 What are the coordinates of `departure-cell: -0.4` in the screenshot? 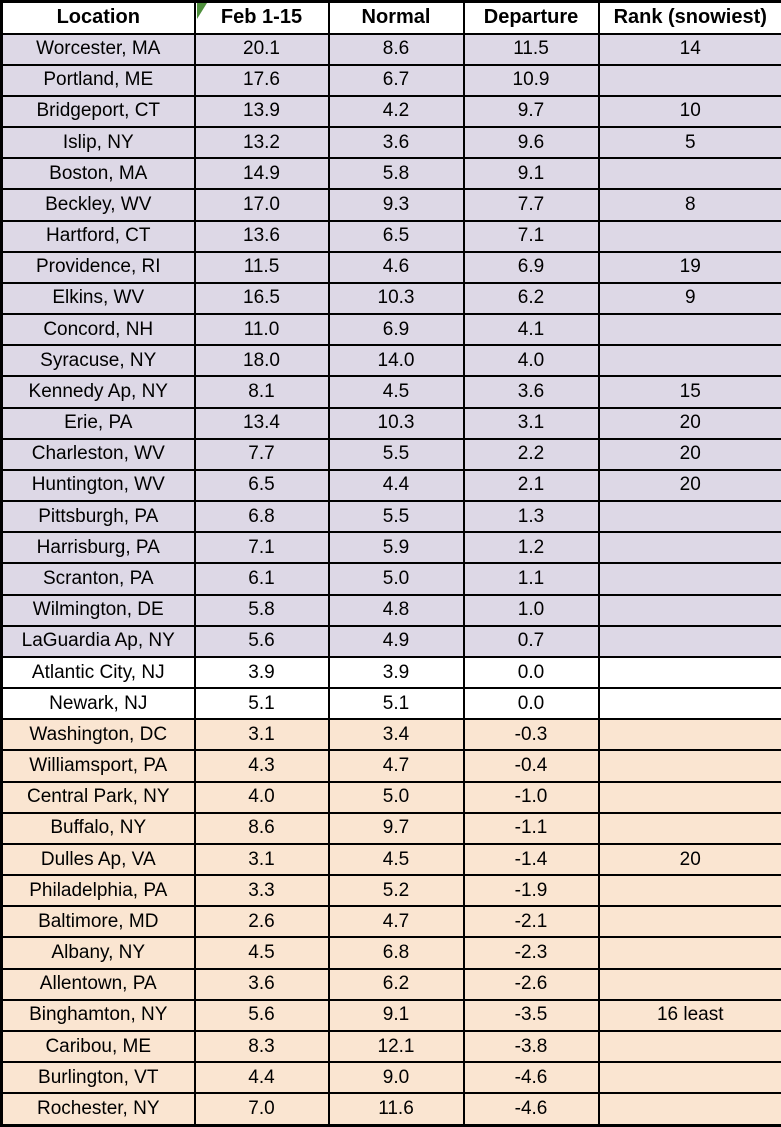 It's located at (531, 766).